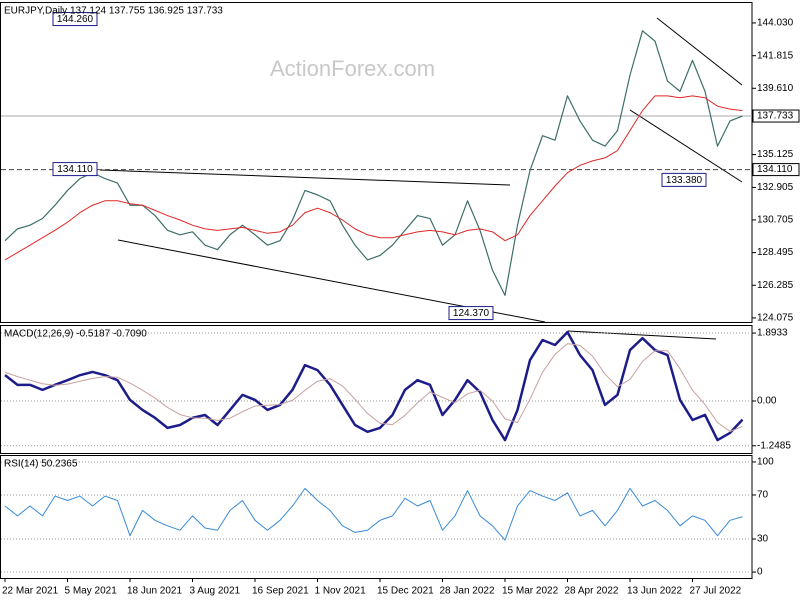 The image size is (800, 600). What do you see at coordinates (775, 23) in the screenshot?
I see `y-tick-label: 144.030` at bounding box center [775, 23].